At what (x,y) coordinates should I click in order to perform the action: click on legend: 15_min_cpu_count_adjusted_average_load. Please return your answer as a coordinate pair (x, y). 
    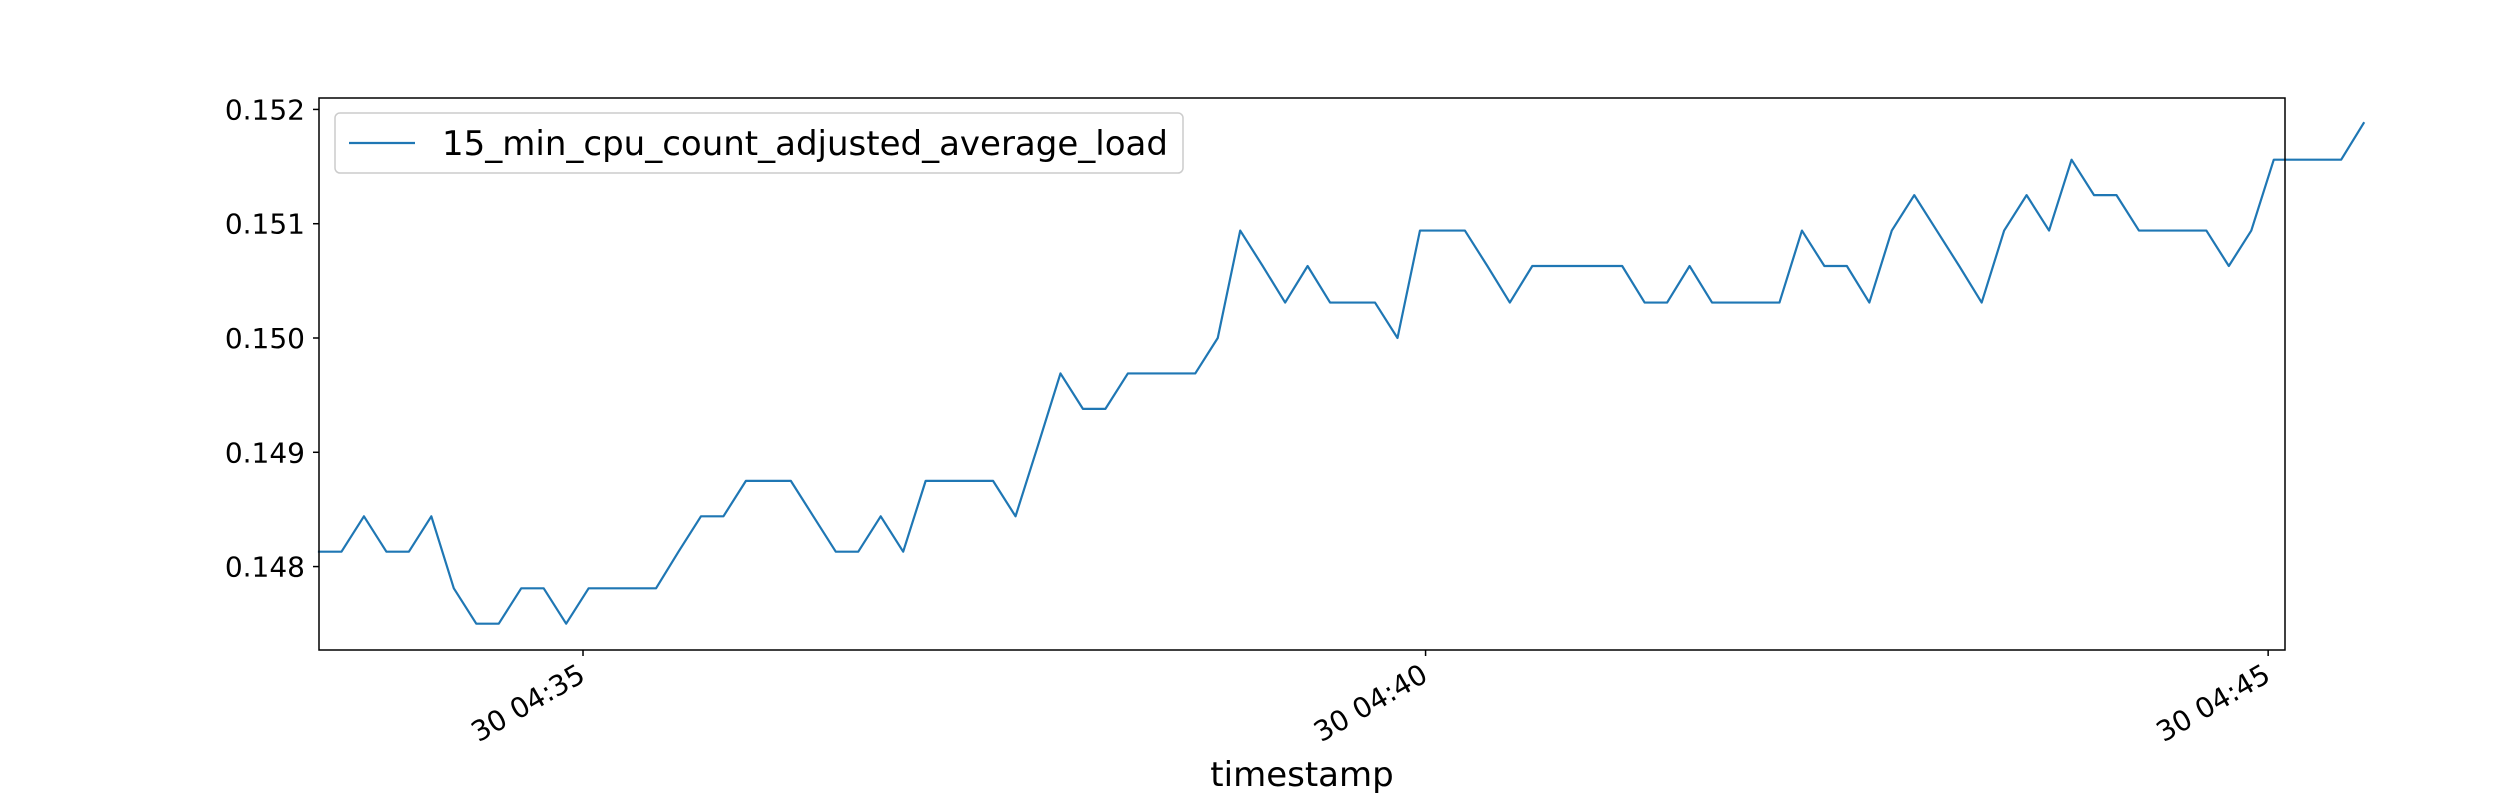
    Looking at the image, I should click on (759, 143).